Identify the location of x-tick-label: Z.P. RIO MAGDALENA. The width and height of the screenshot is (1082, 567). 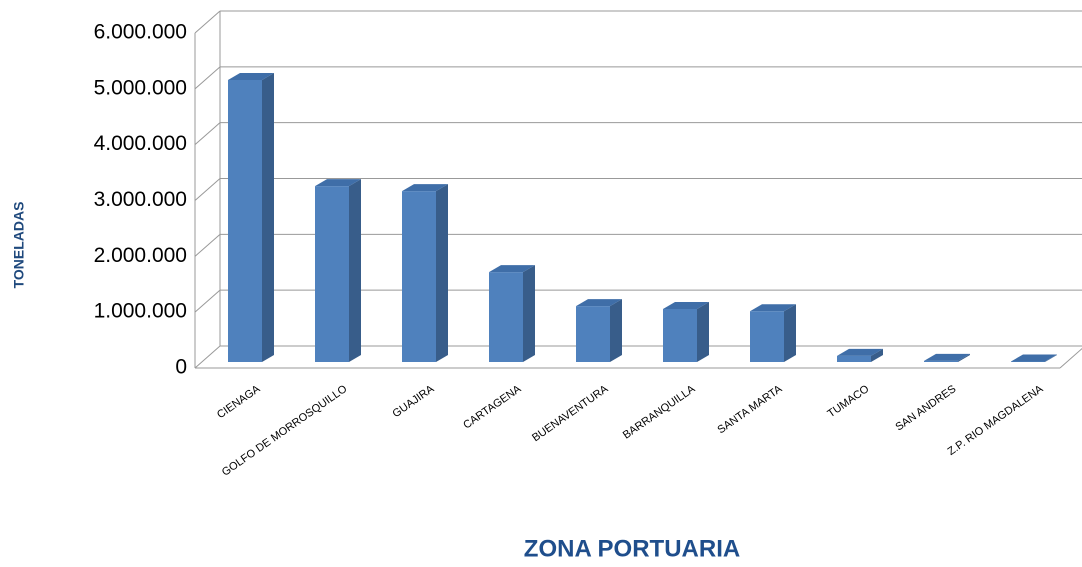
(996, 420).